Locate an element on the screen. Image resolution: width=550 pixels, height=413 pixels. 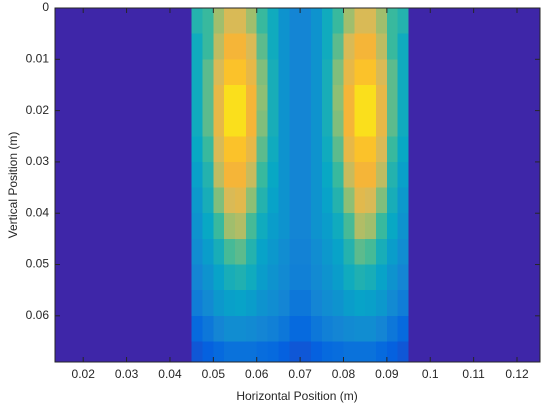
y-tick-label: 0.02 is located at coordinates (38, 110).